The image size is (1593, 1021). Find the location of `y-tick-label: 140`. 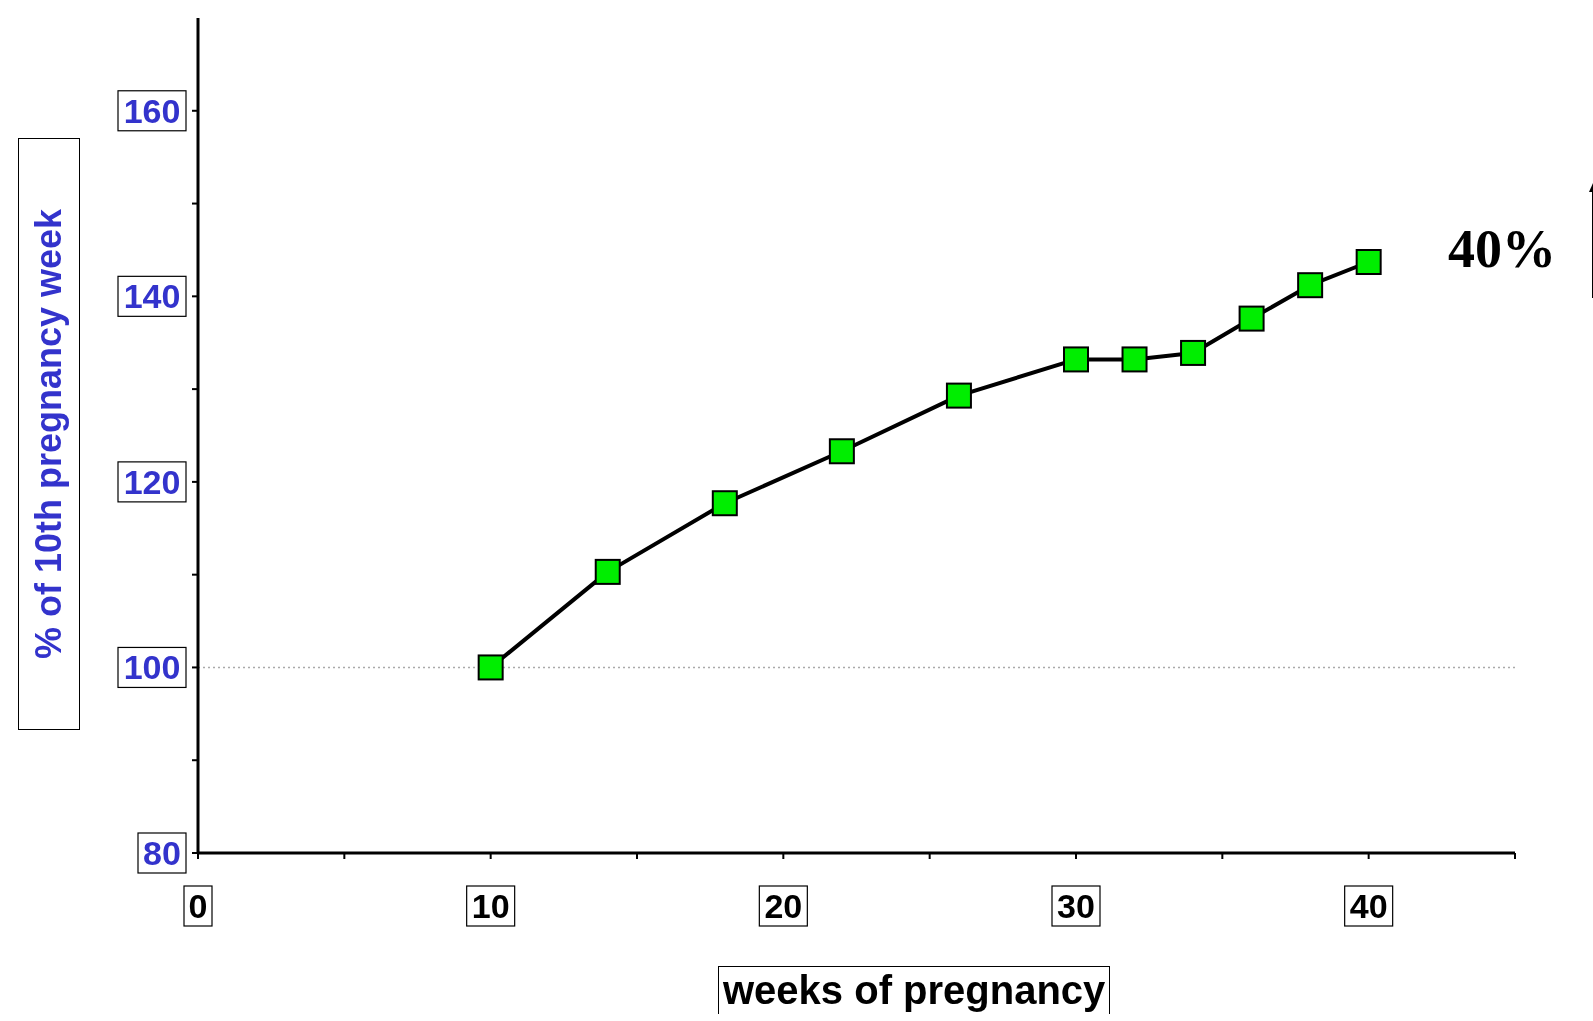

y-tick-label: 140 is located at coordinates (152, 296).